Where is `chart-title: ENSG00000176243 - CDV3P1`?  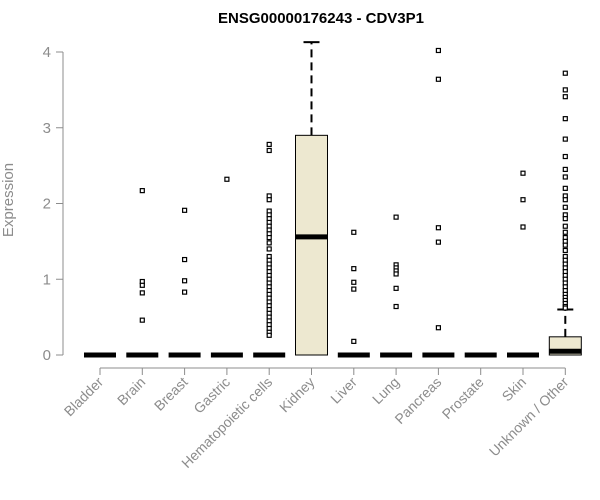 chart-title: ENSG00000176243 - CDV3P1 is located at coordinates (321, 18).